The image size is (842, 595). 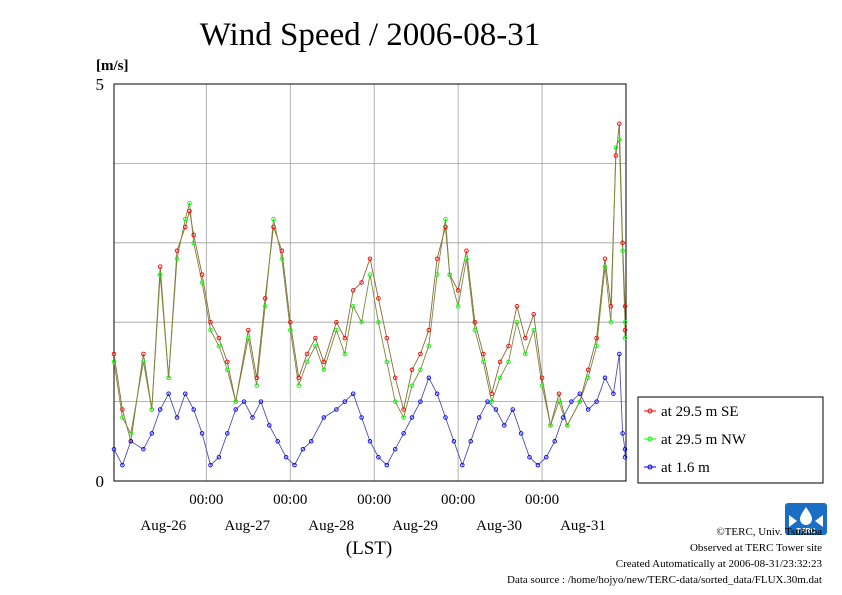 What do you see at coordinates (769, 532) in the screenshot?
I see `copyright-text: ©TERC, Univ. Tsukuba` at bounding box center [769, 532].